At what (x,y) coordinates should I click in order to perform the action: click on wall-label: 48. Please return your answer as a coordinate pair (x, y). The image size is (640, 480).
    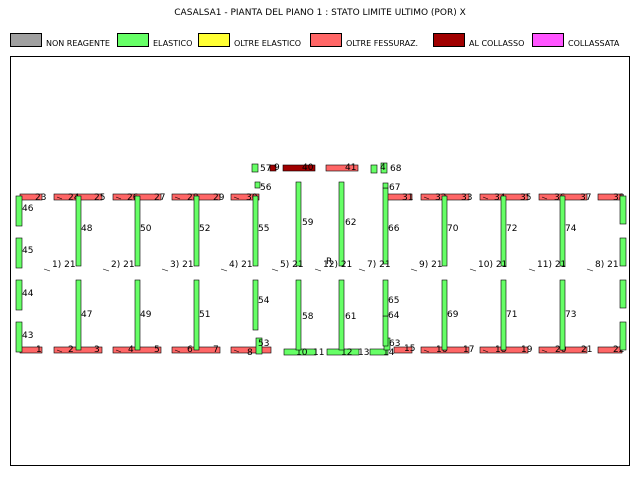
    Looking at the image, I should click on (87, 229).